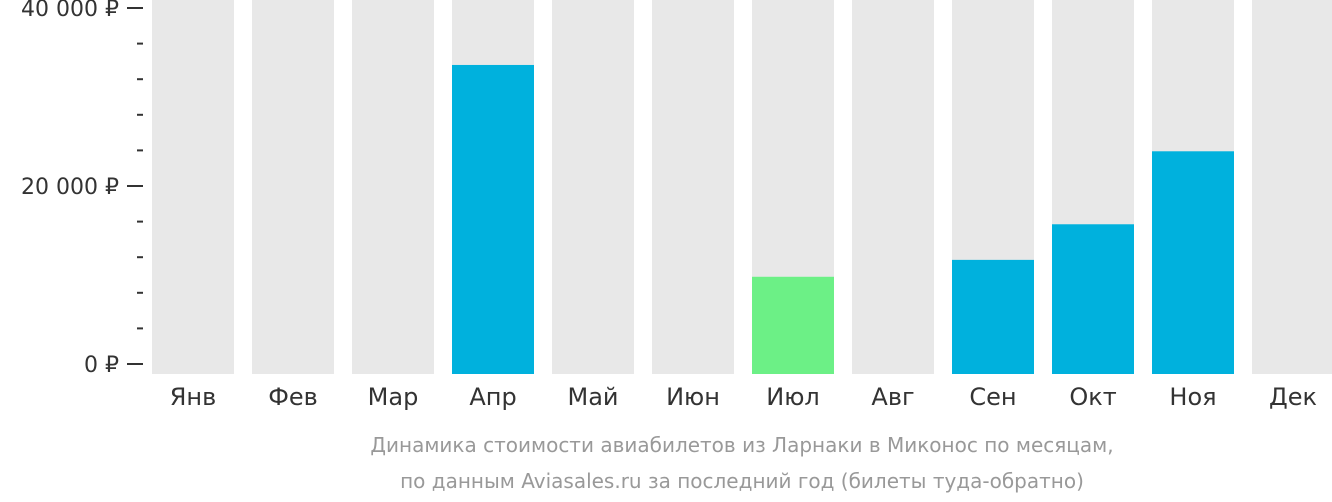 This screenshot has height=502, width=1332. What do you see at coordinates (70, 187) in the screenshot?
I see `y-tick-label: 20 000 ₽` at bounding box center [70, 187].